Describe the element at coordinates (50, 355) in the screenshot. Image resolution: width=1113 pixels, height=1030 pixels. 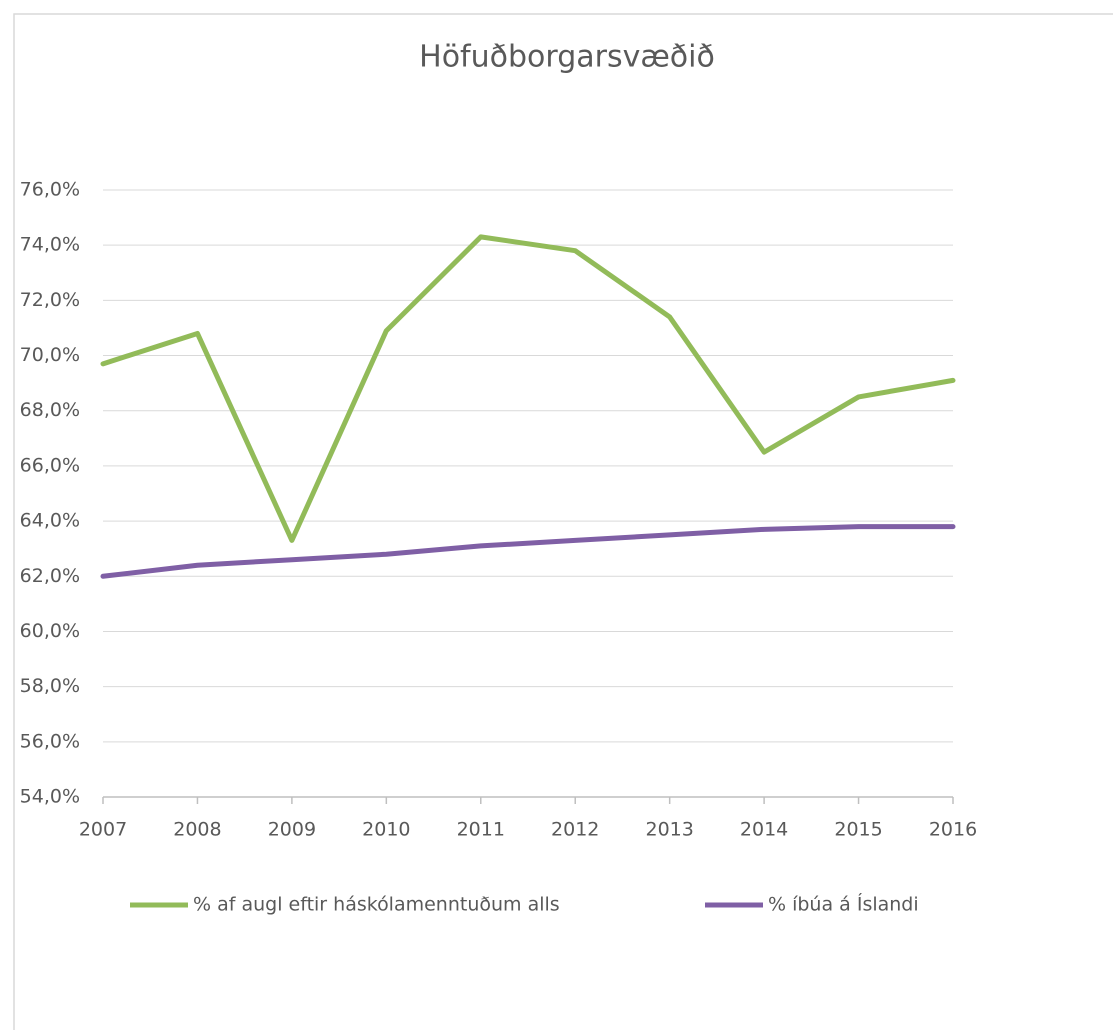
I see `y-tick-label: 70,0%` at that location.